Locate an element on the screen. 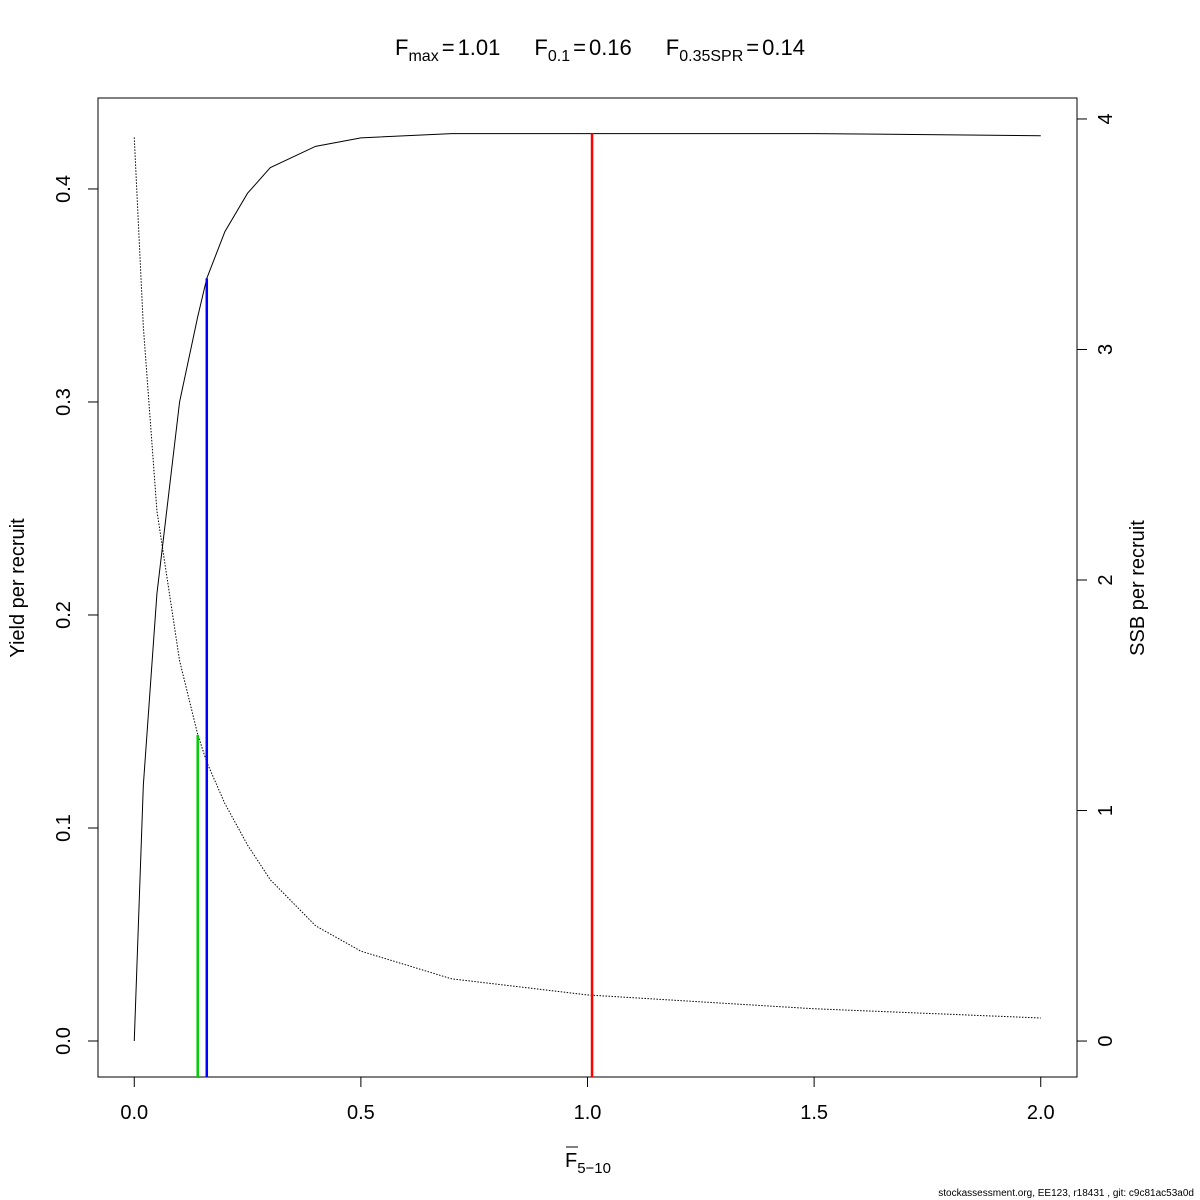  y-tick-label: 0.2 is located at coordinates (64, 615).